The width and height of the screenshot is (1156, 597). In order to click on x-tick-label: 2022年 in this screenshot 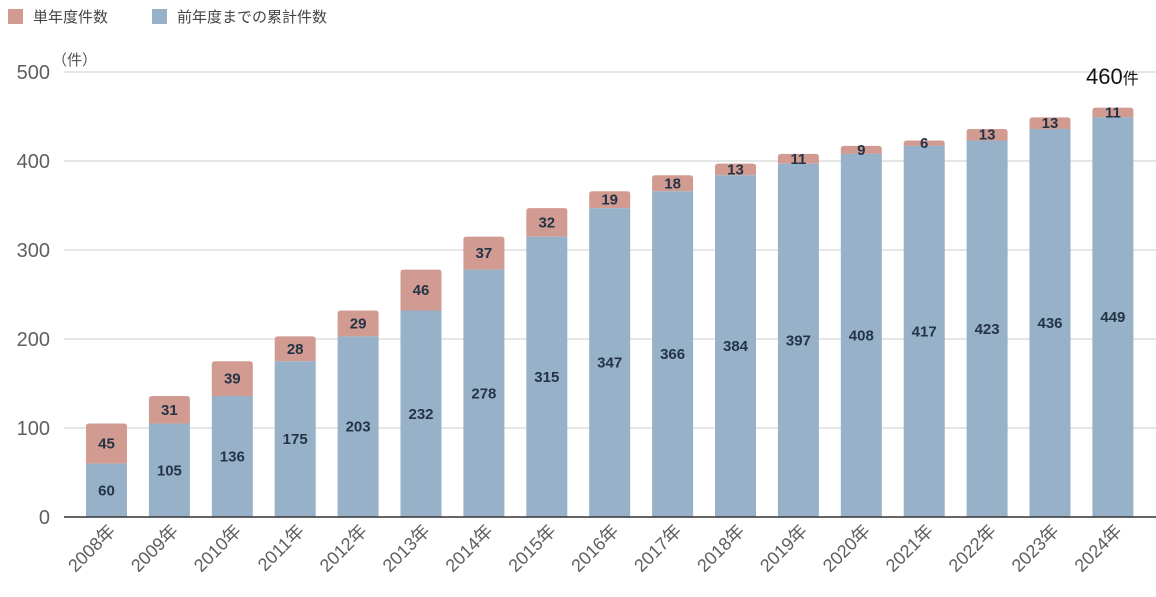, I will do `click(972, 548)`.